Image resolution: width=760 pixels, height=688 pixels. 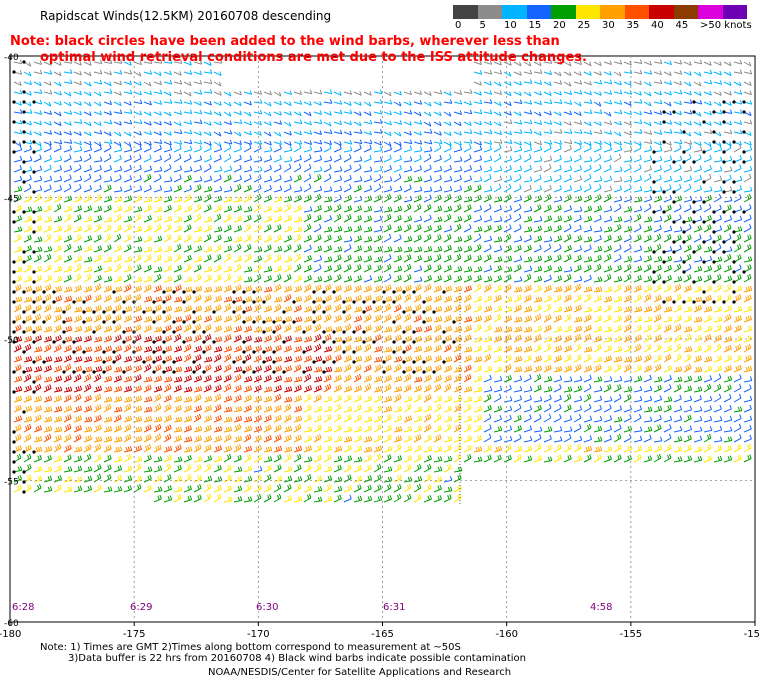 I want to click on lat-labels: -40-45-50-55-60, so click(x=11, y=341).